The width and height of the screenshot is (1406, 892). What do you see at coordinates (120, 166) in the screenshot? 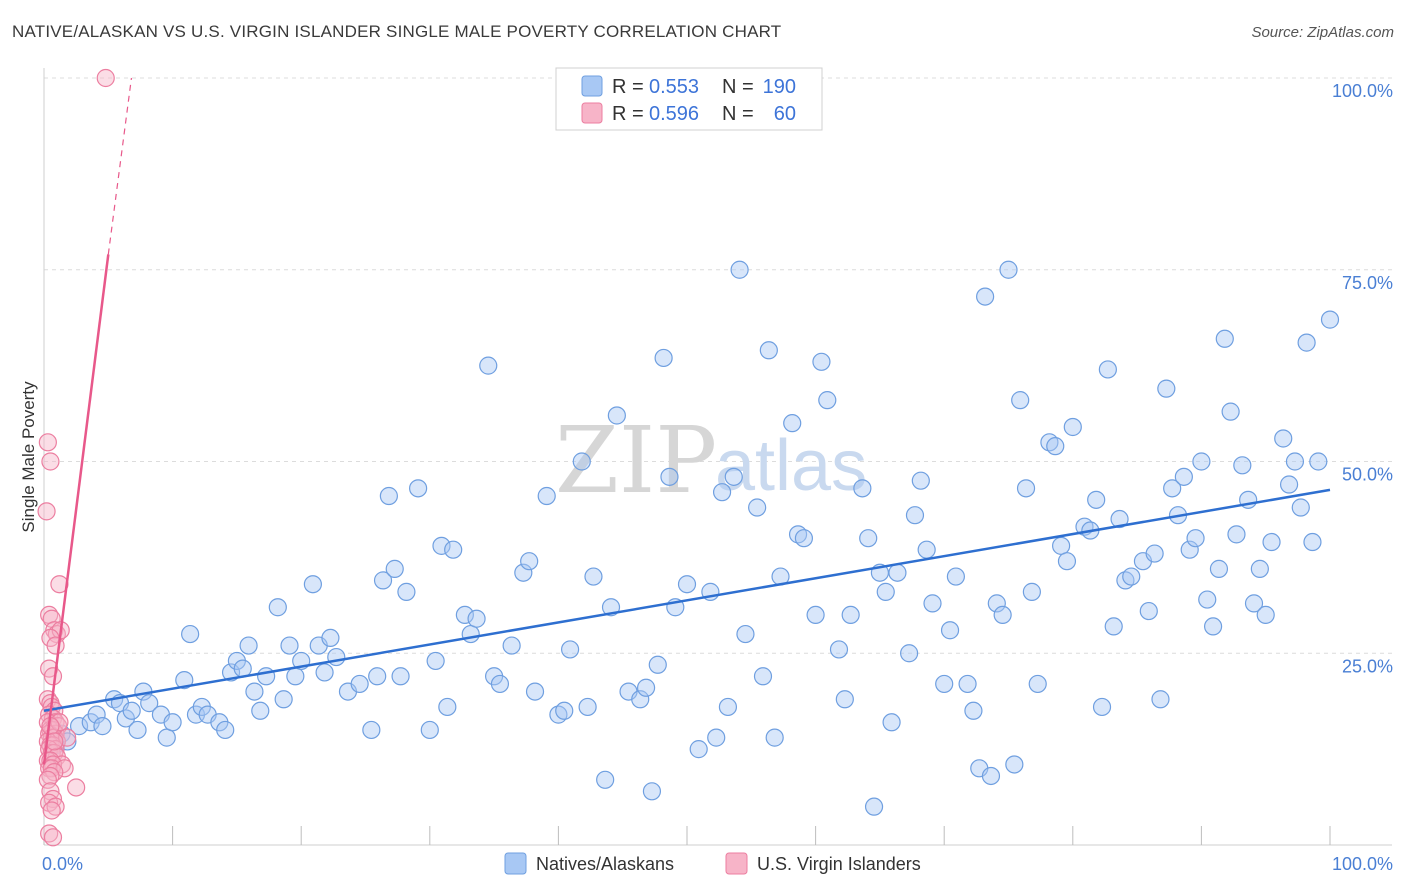
I see `virgin-trend-extension` at bounding box center [120, 166].